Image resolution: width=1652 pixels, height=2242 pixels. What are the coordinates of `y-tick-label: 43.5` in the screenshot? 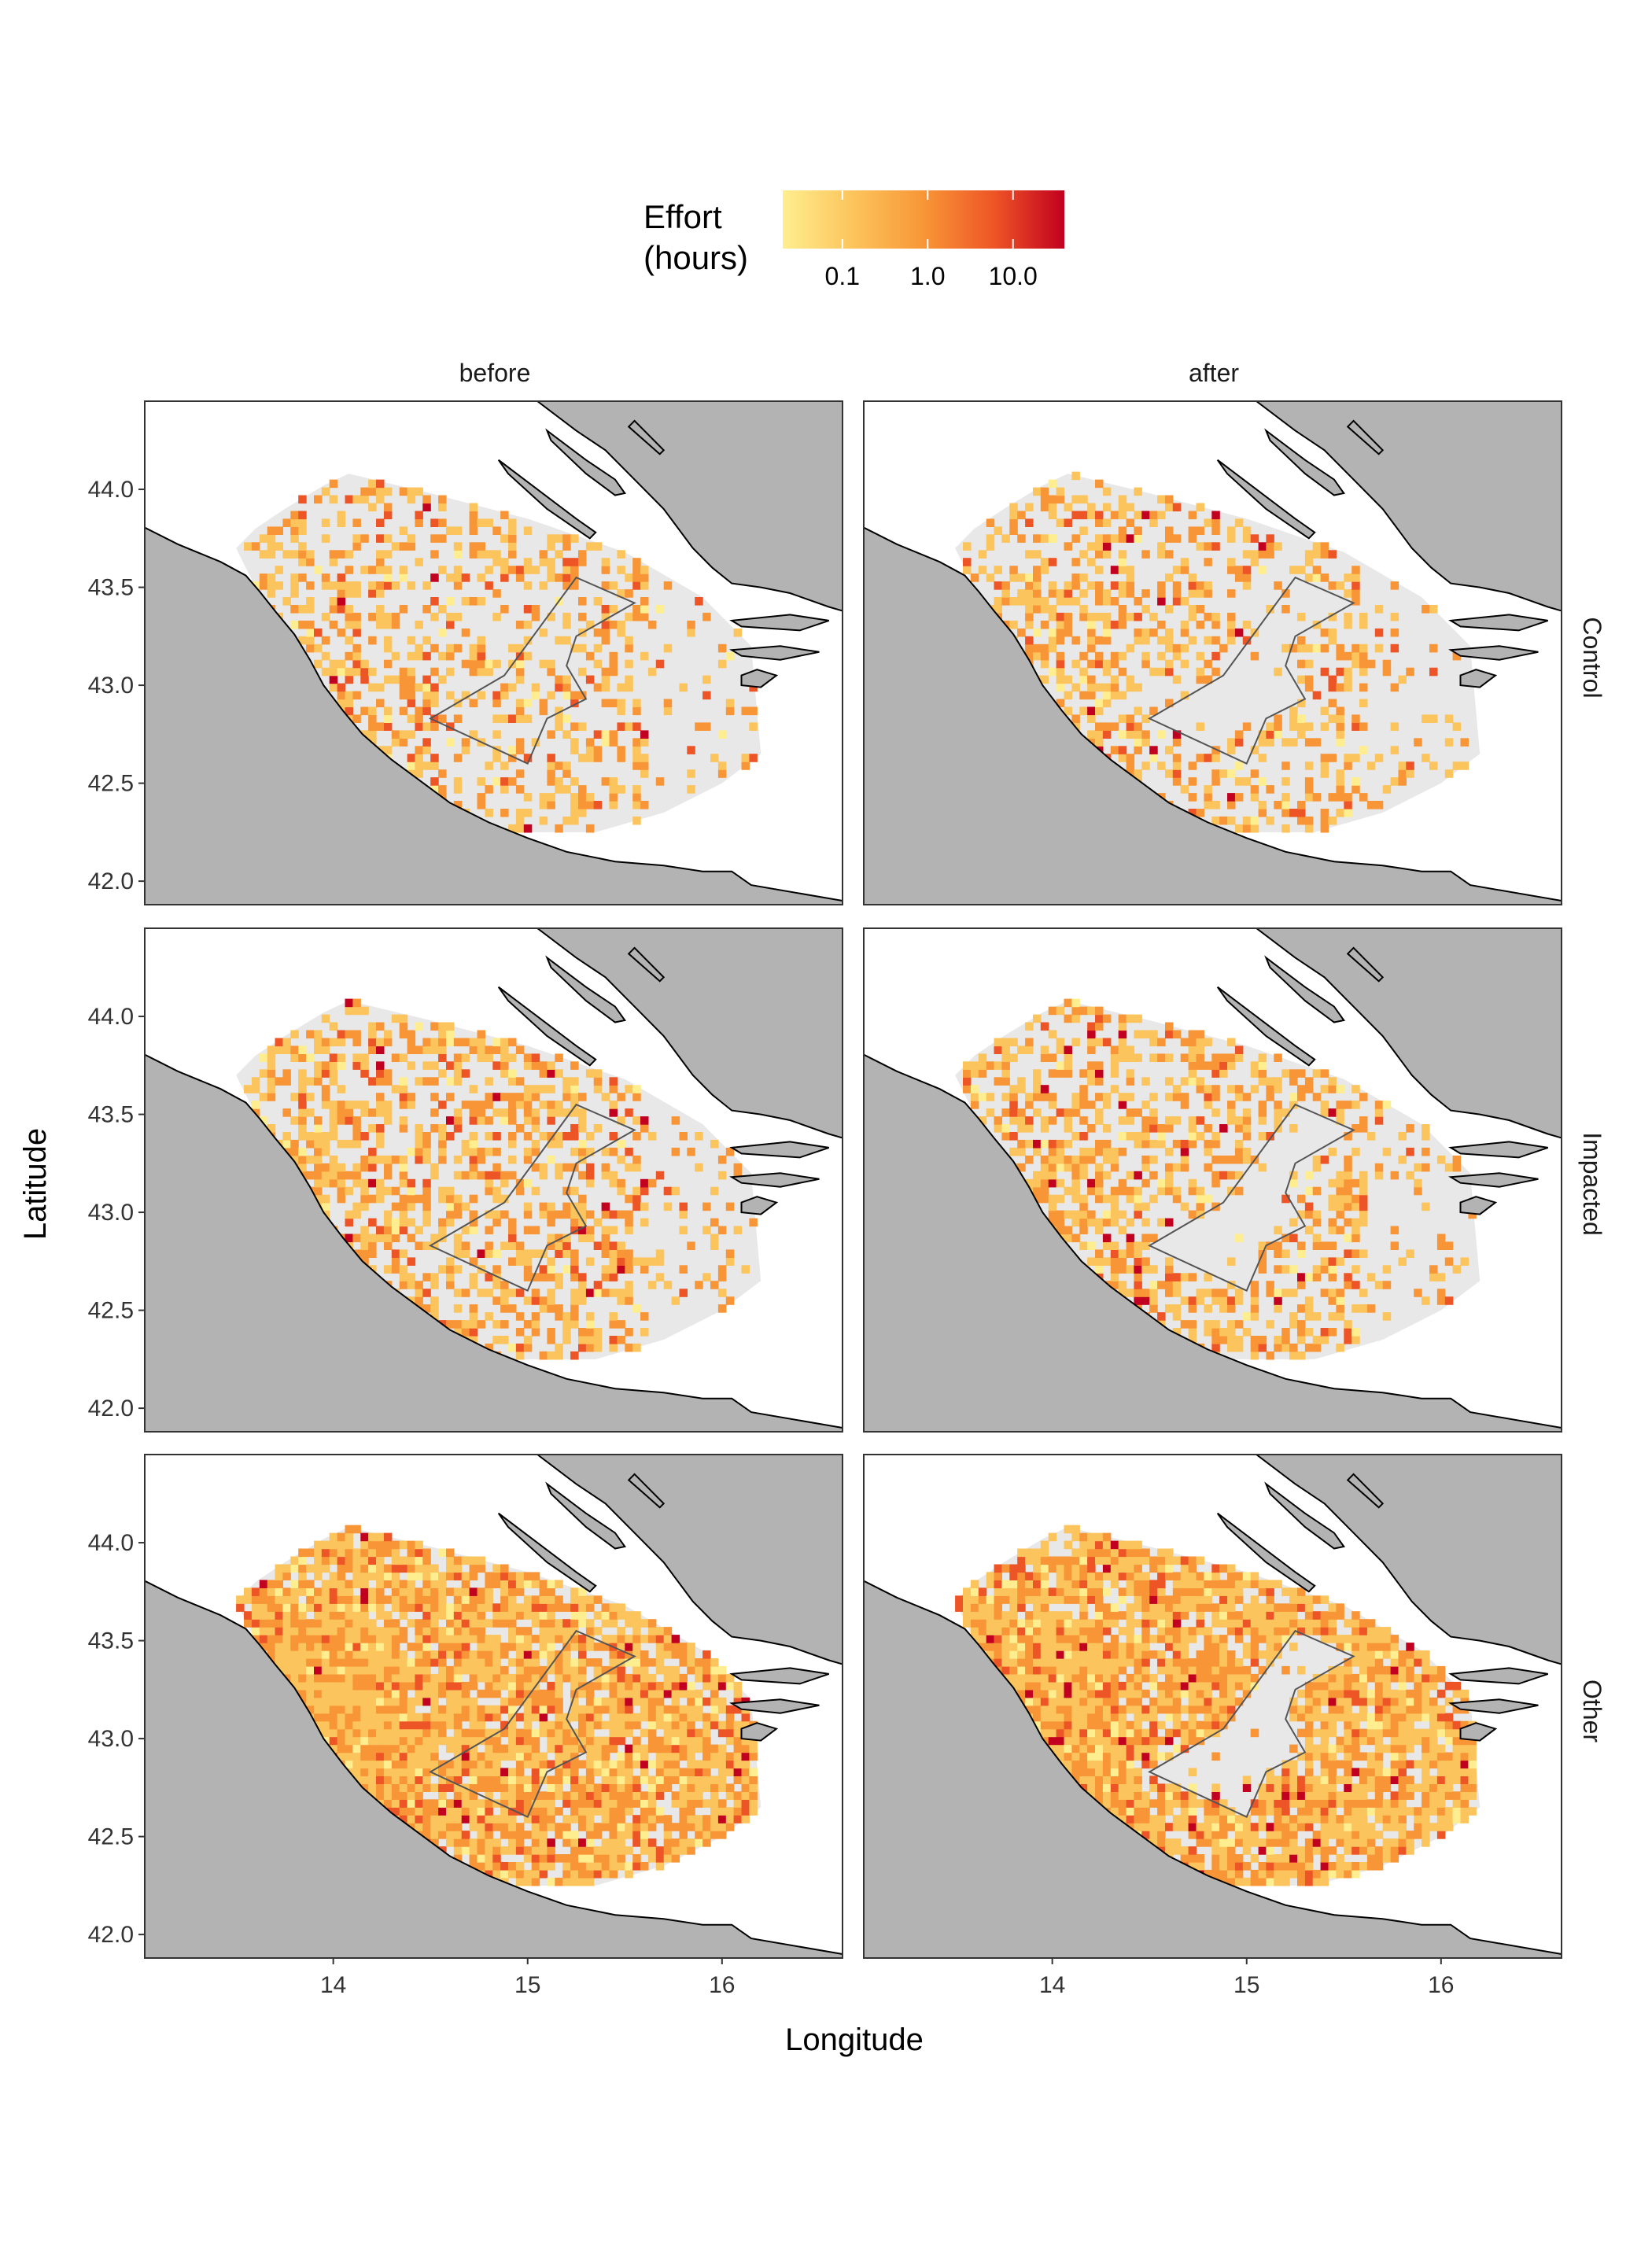 It's located at (111, 588).